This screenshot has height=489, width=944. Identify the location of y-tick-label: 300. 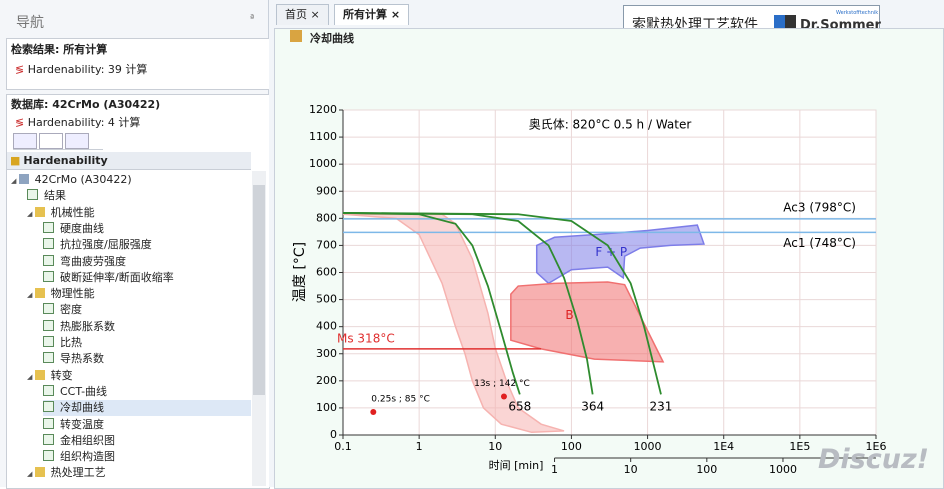
(326, 353).